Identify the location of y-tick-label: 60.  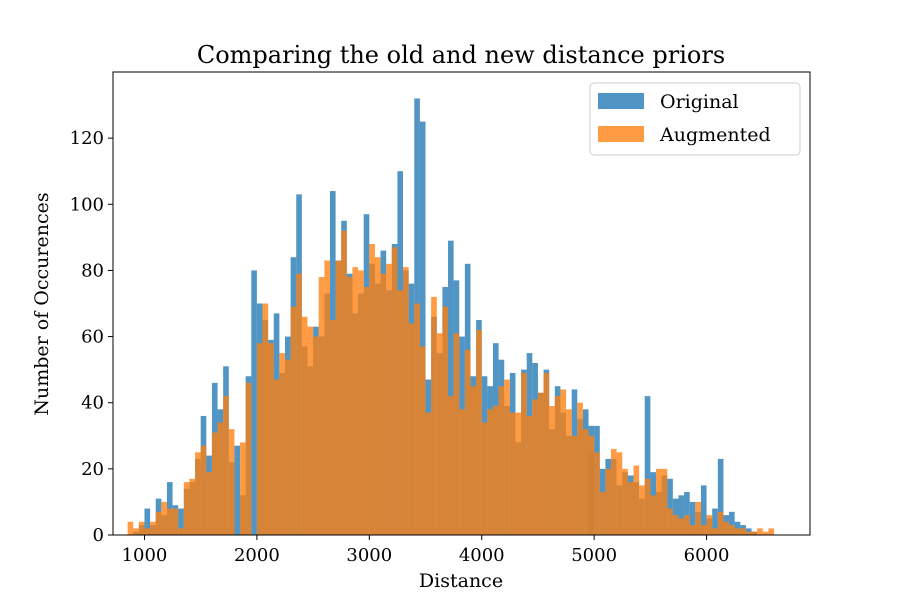
(92, 337).